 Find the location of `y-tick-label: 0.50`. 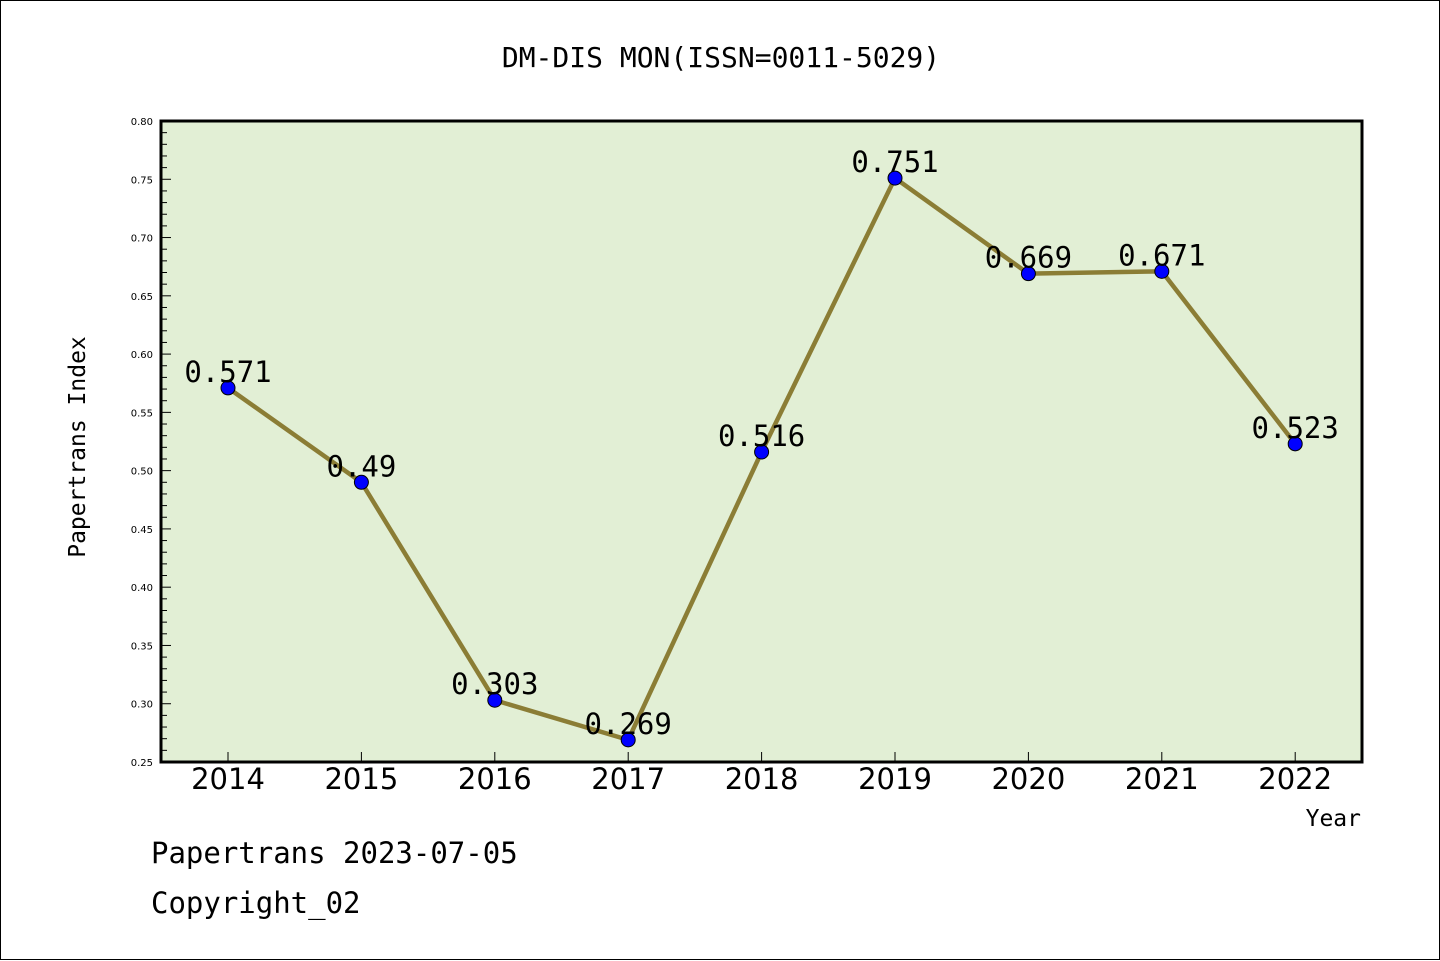

y-tick-label: 0.50 is located at coordinates (142, 472).